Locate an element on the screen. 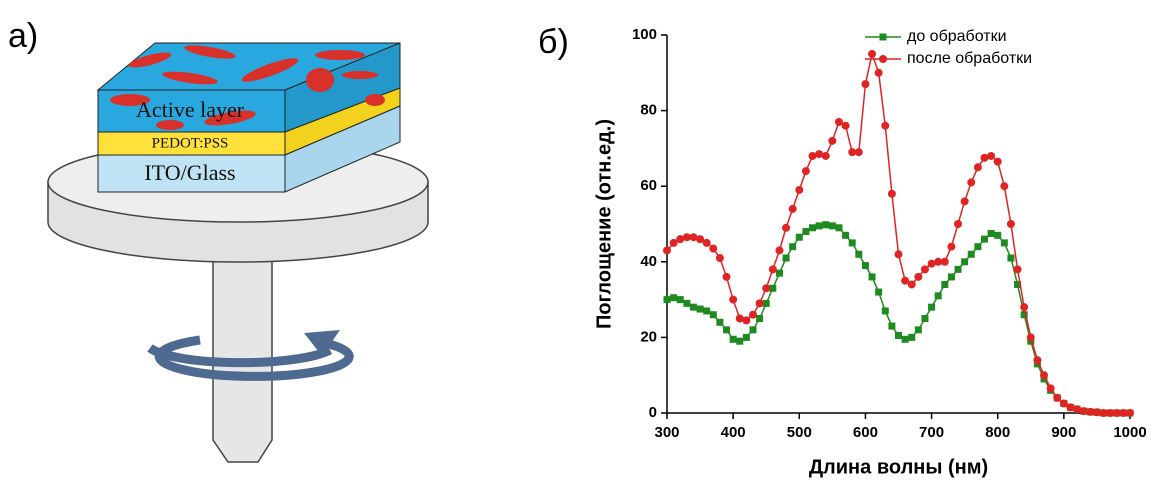 This screenshot has height=489, width=1153. front-ito is located at coordinates (191, 173).